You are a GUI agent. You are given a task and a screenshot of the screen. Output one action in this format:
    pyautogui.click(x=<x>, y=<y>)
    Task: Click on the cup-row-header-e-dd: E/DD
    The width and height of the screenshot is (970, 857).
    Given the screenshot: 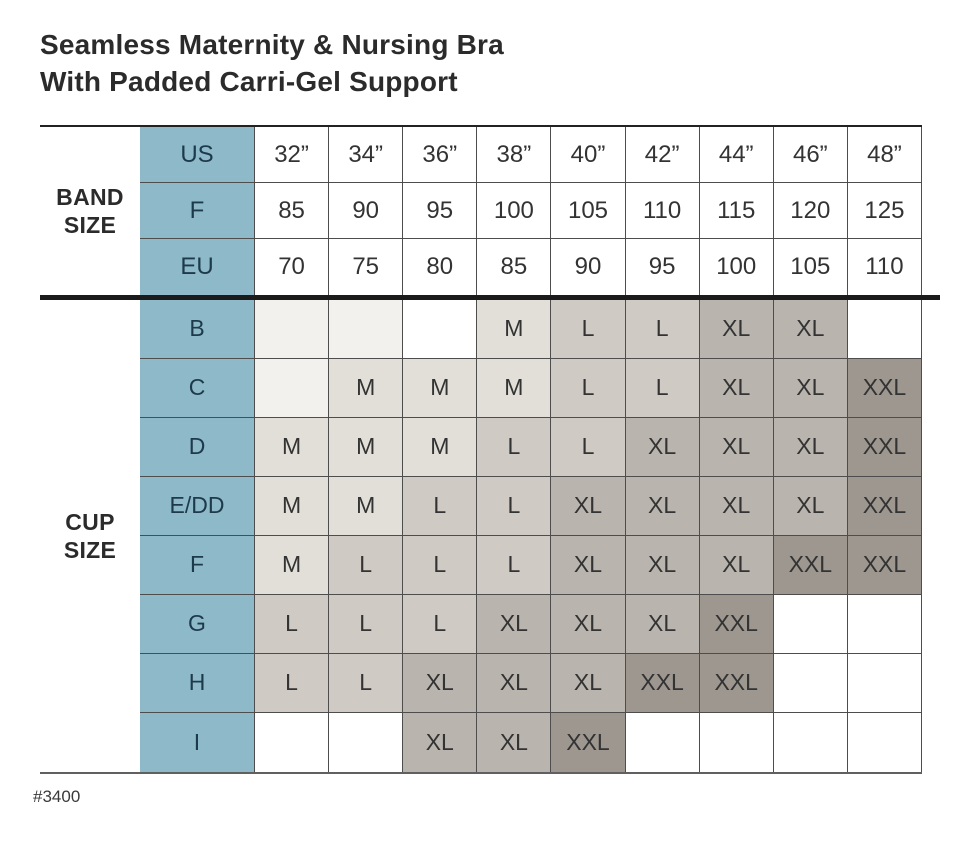 What is the action you would take?
    pyautogui.click(x=197, y=506)
    